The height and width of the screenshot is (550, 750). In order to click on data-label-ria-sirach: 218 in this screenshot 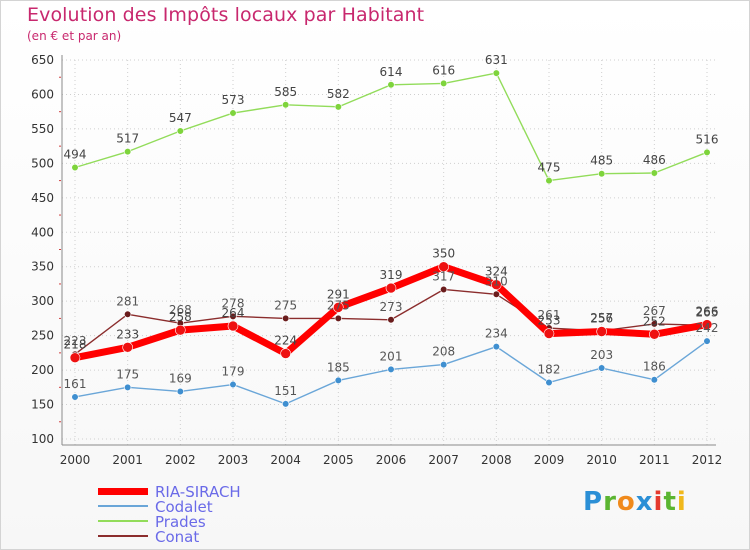, I will do `click(75, 345)`.